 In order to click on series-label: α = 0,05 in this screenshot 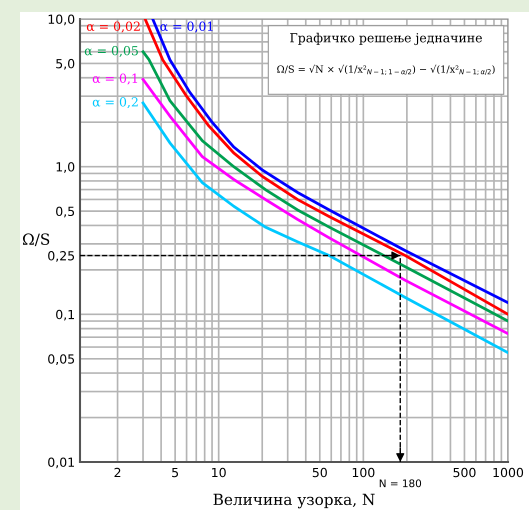, I will do `click(111, 51)`.